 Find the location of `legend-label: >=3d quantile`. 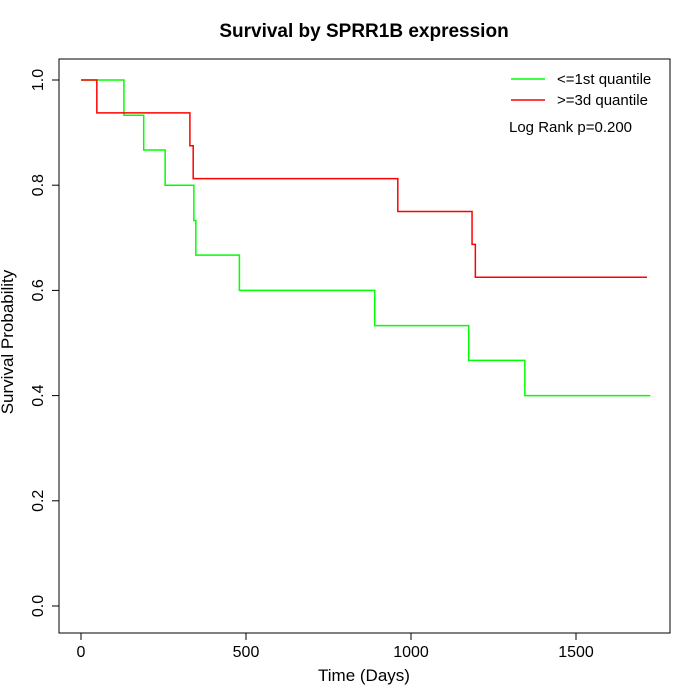

legend-label: >=3d quantile is located at coordinates (602, 100).